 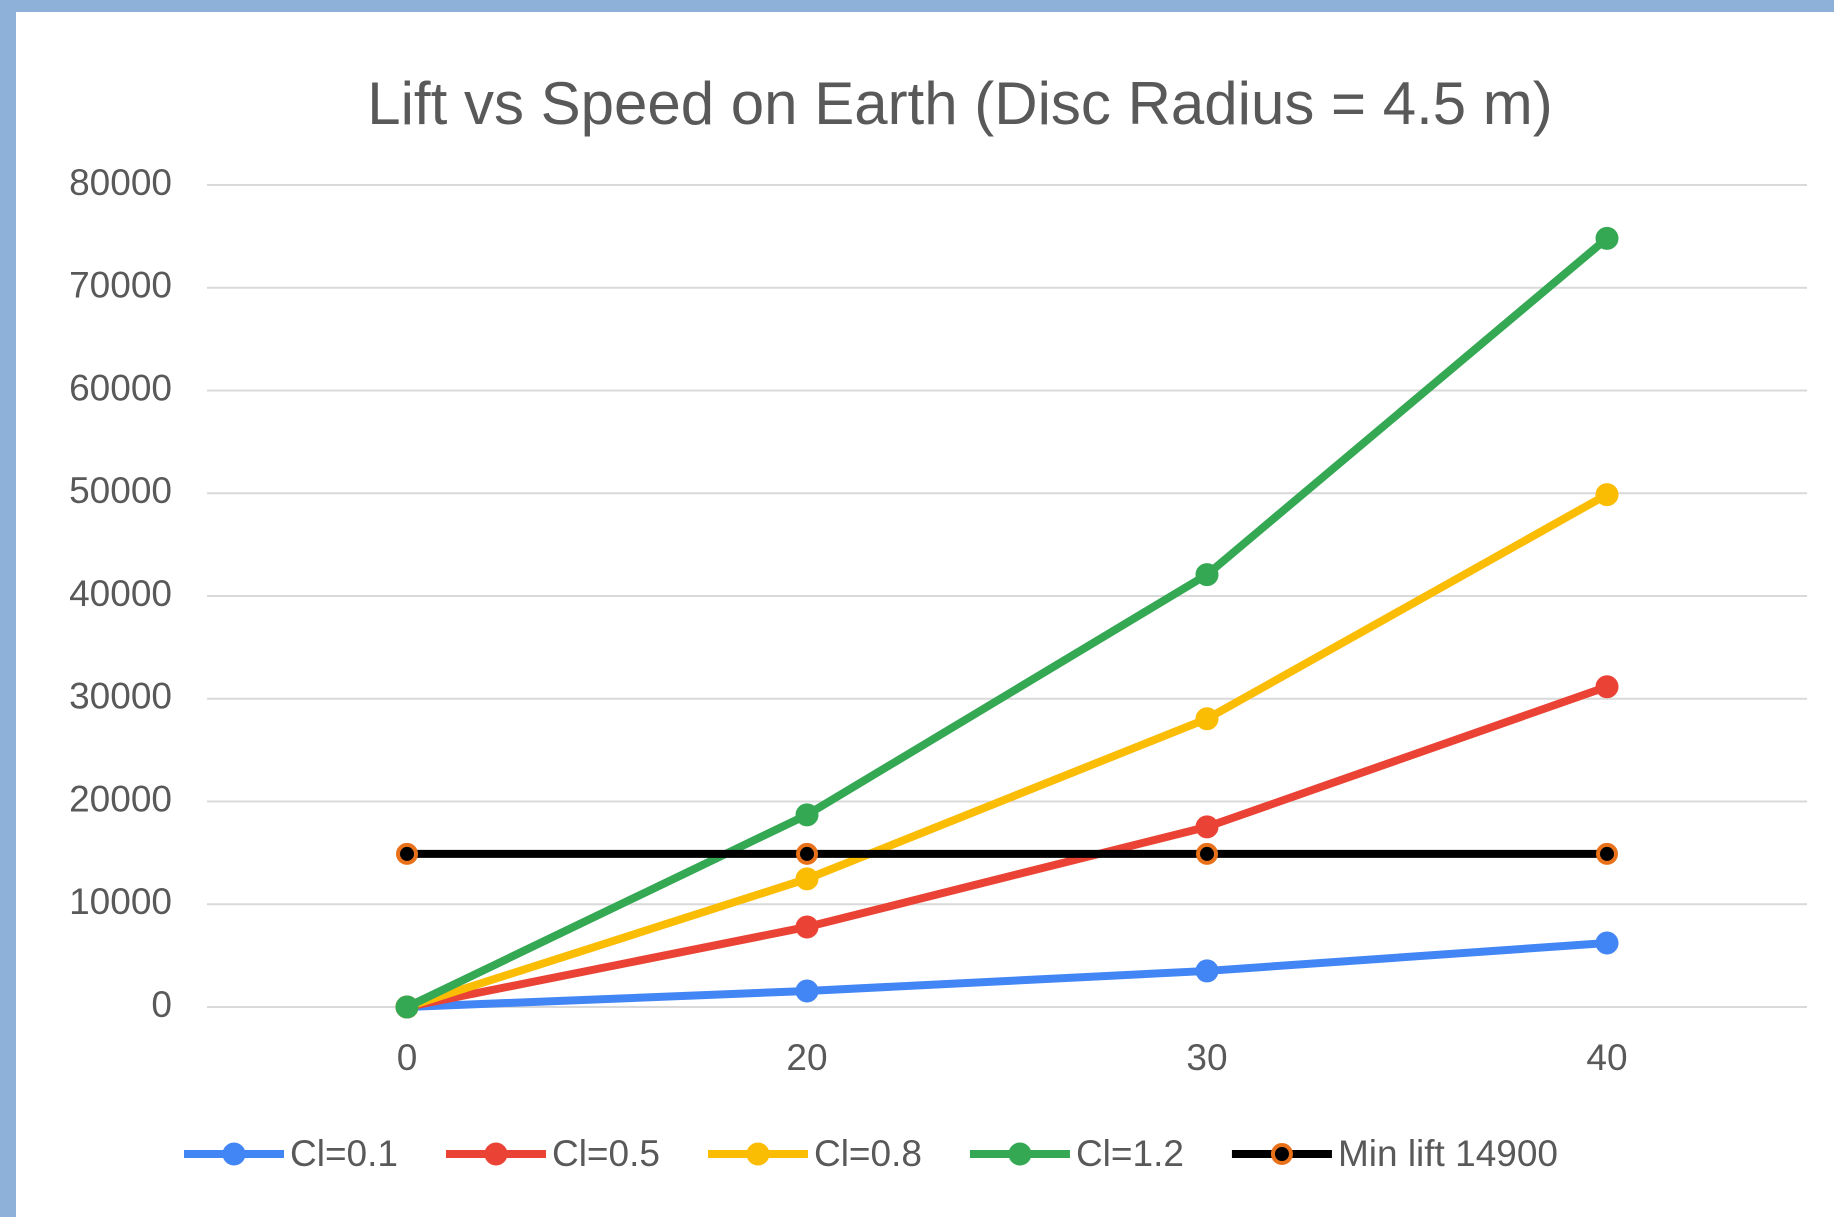 I want to click on y-tick-label: 30000, so click(x=120, y=696).